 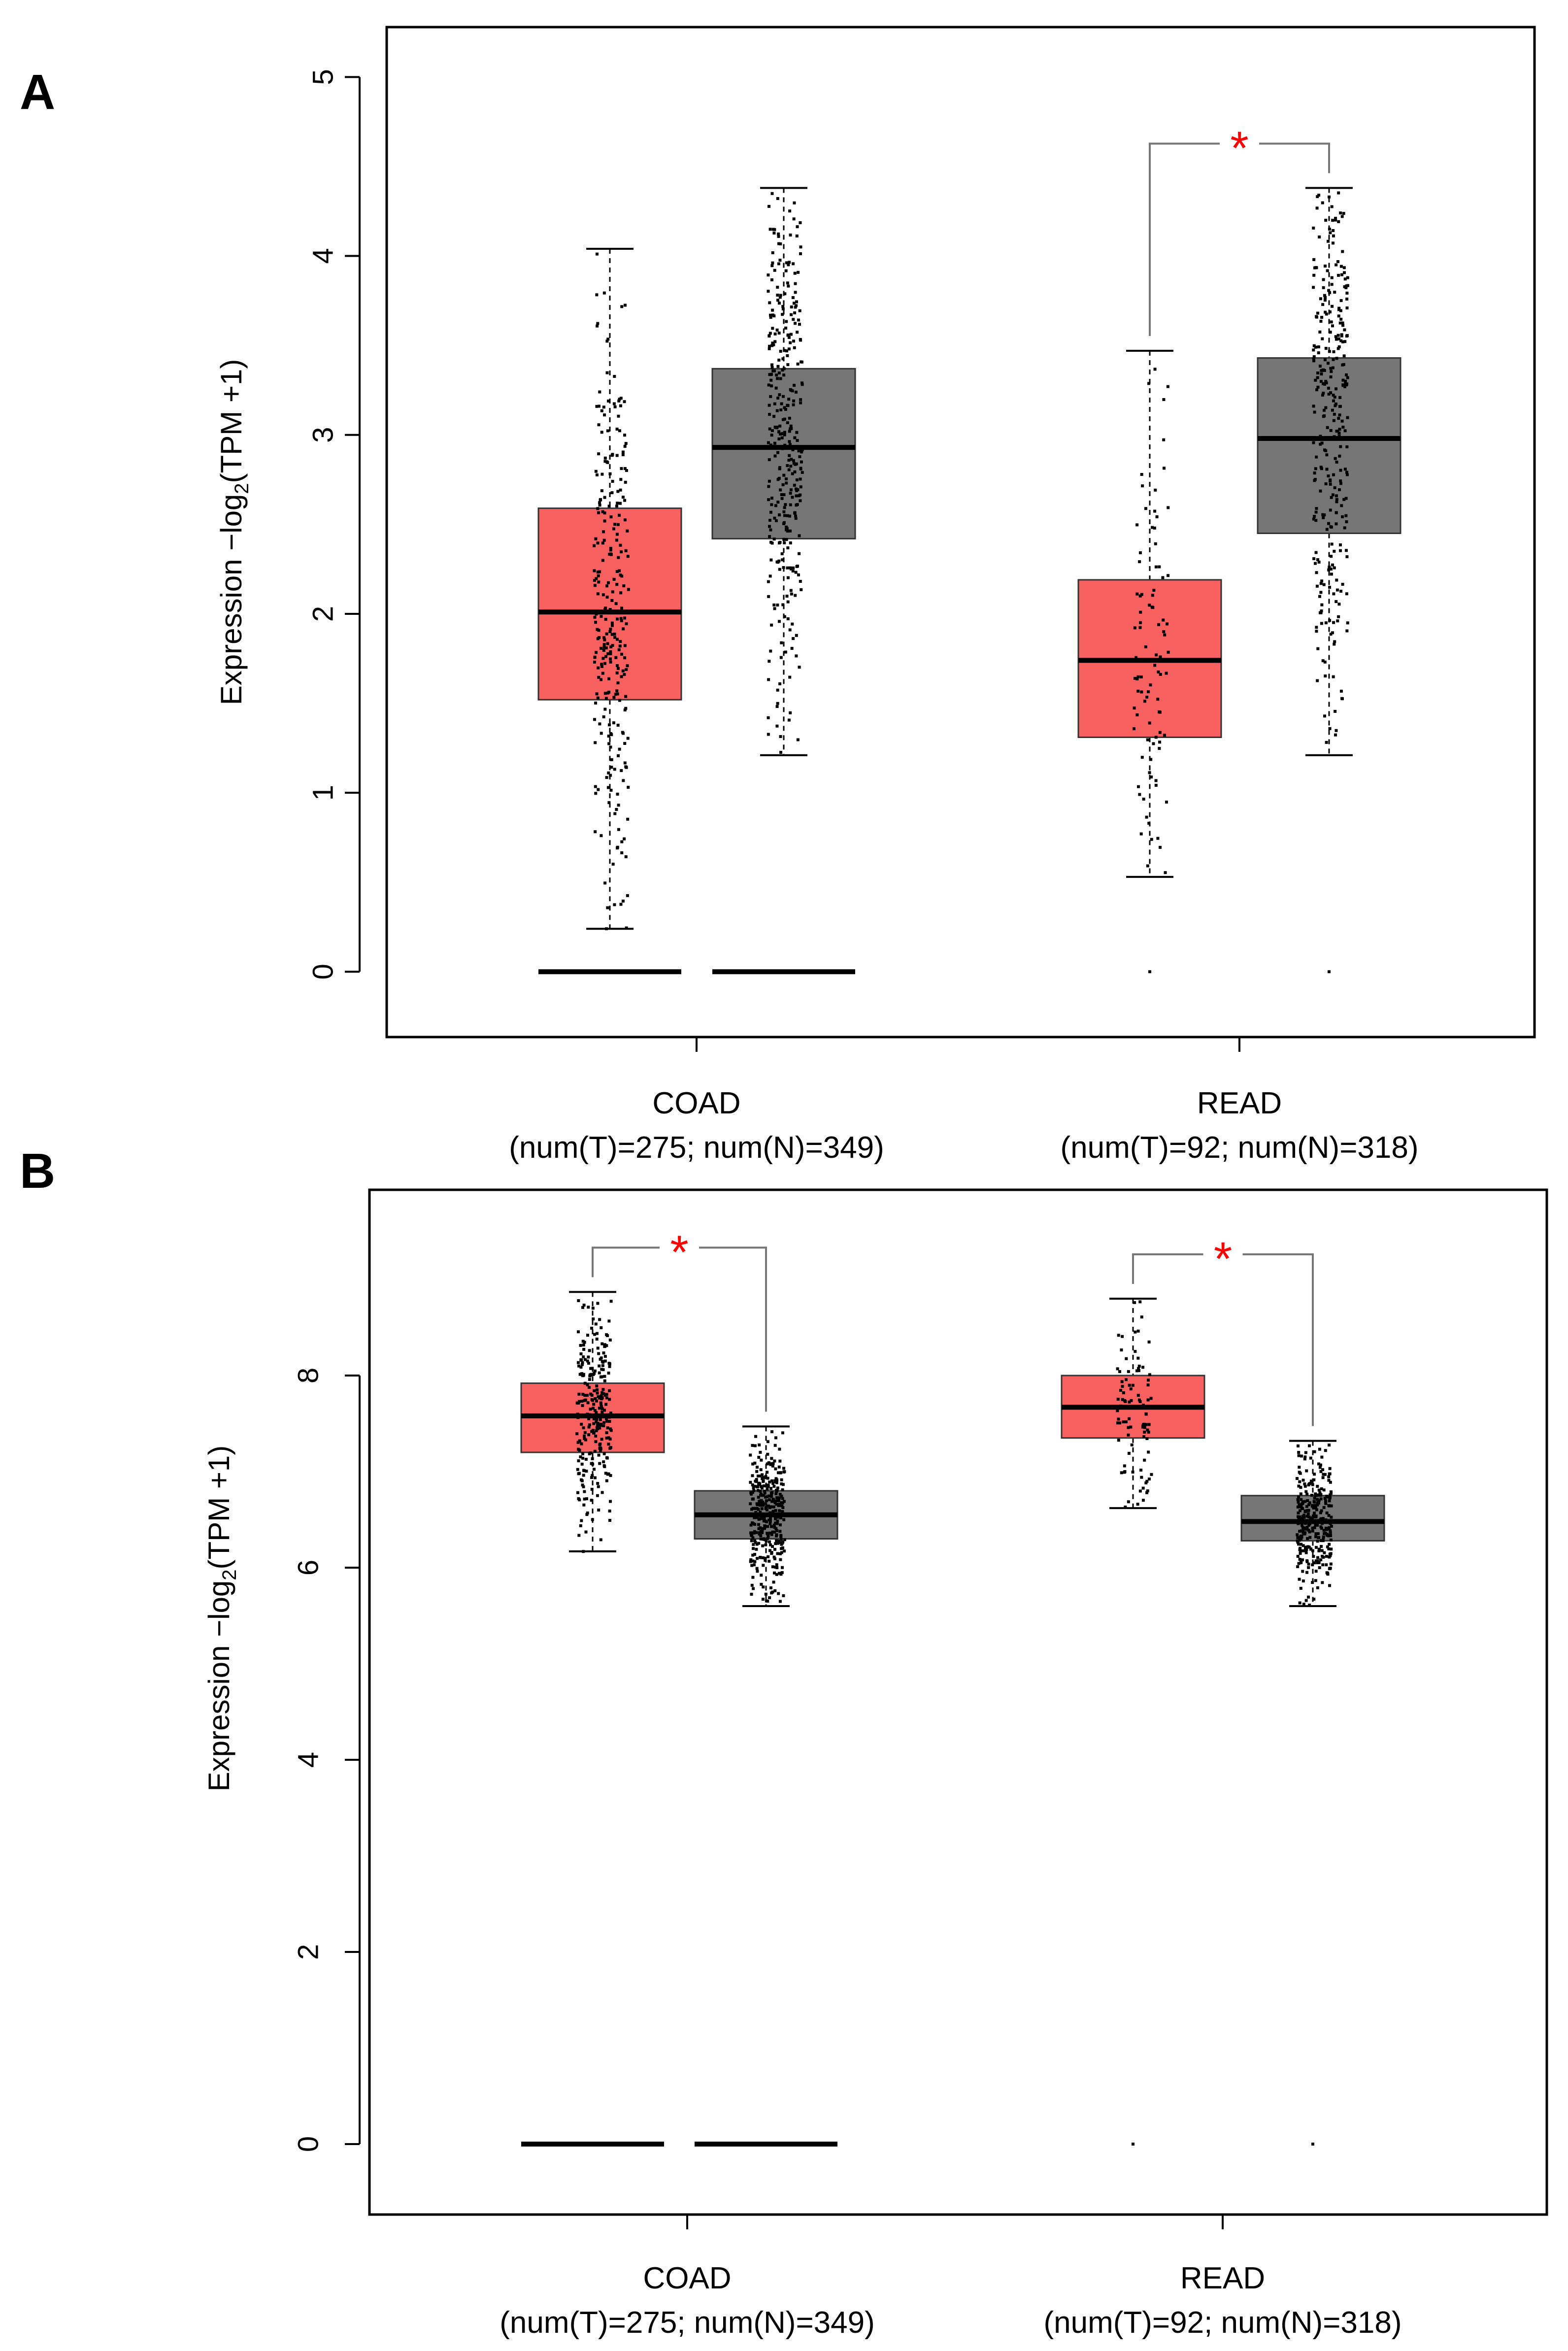 What do you see at coordinates (323, 614) in the screenshot?
I see `y-tick-label: 2` at bounding box center [323, 614].